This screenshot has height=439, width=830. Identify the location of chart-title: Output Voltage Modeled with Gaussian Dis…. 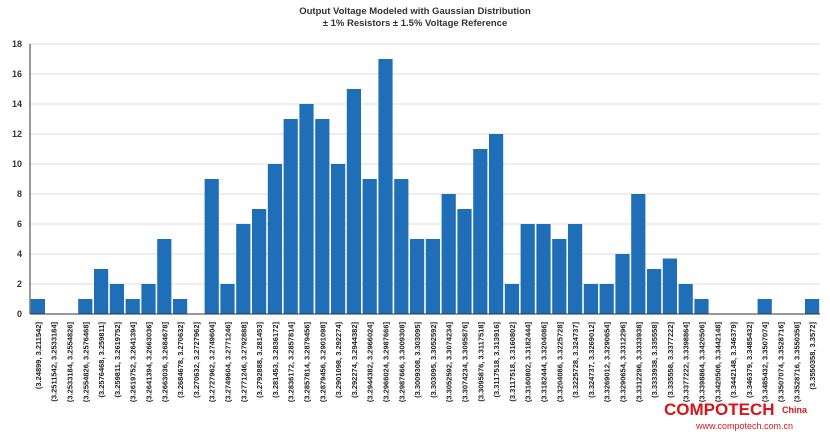
(415, 11).